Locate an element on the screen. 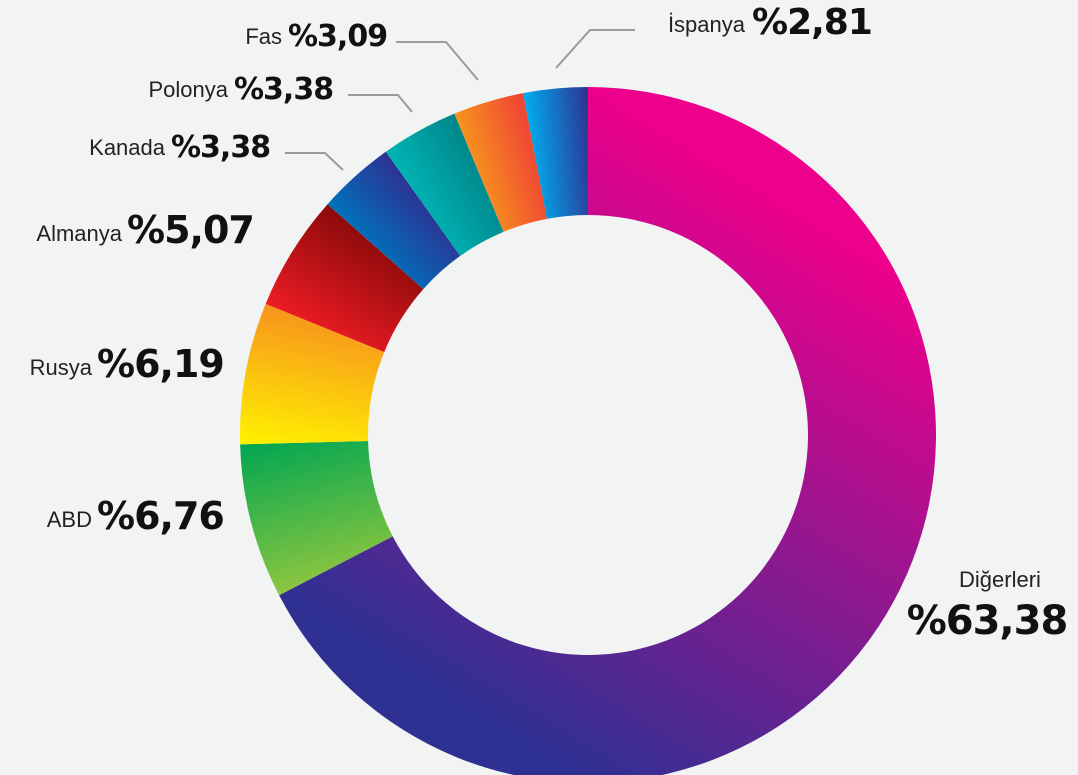  slice-label: Diğerleri %63,38 is located at coordinates (988, 605).